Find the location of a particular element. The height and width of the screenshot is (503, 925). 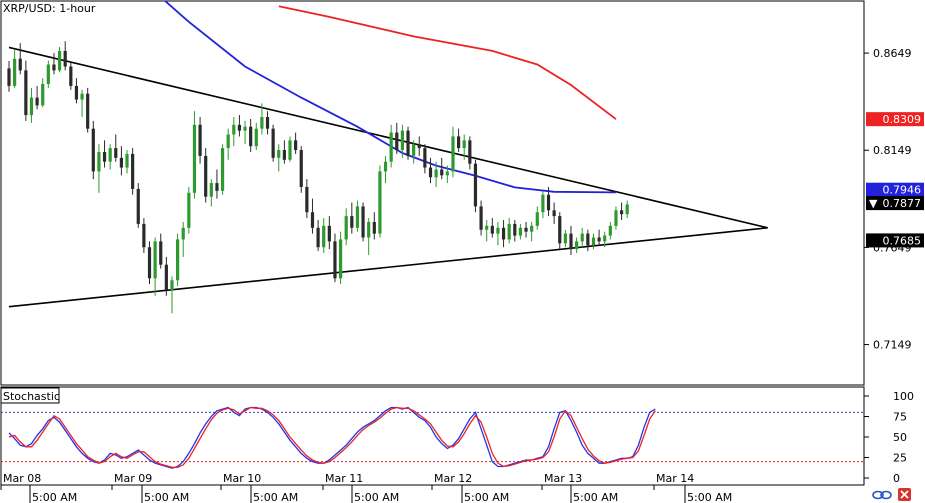

stochastic-label-box is located at coordinates (30, 395).